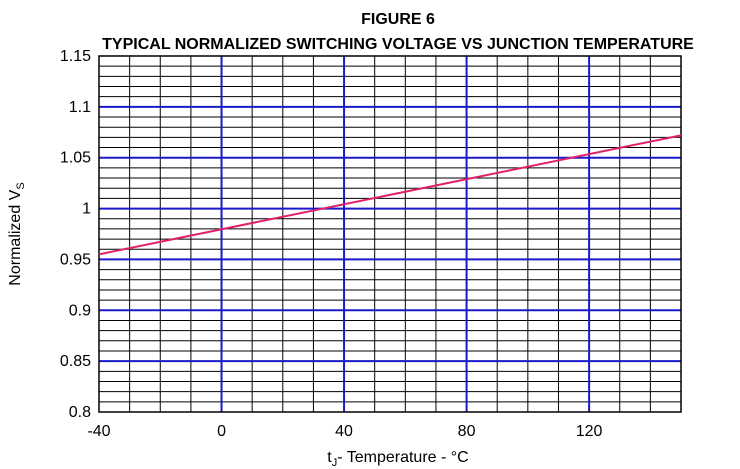 The width and height of the screenshot is (740, 469). Describe the element at coordinates (589, 431) in the screenshot. I see `x-tick-label-4: 120` at that location.